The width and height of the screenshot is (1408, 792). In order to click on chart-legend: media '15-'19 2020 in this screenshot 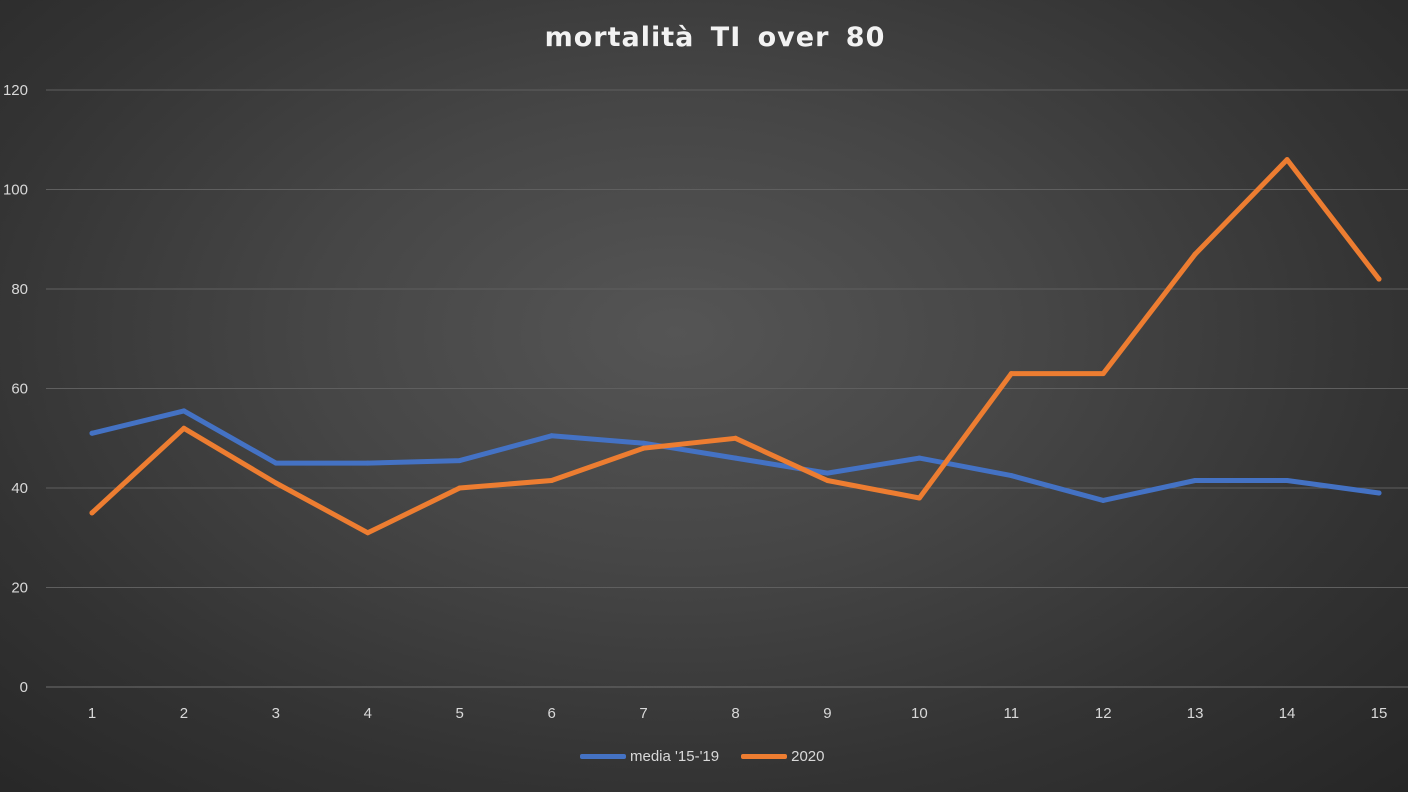, I will do `click(702, 756)`.